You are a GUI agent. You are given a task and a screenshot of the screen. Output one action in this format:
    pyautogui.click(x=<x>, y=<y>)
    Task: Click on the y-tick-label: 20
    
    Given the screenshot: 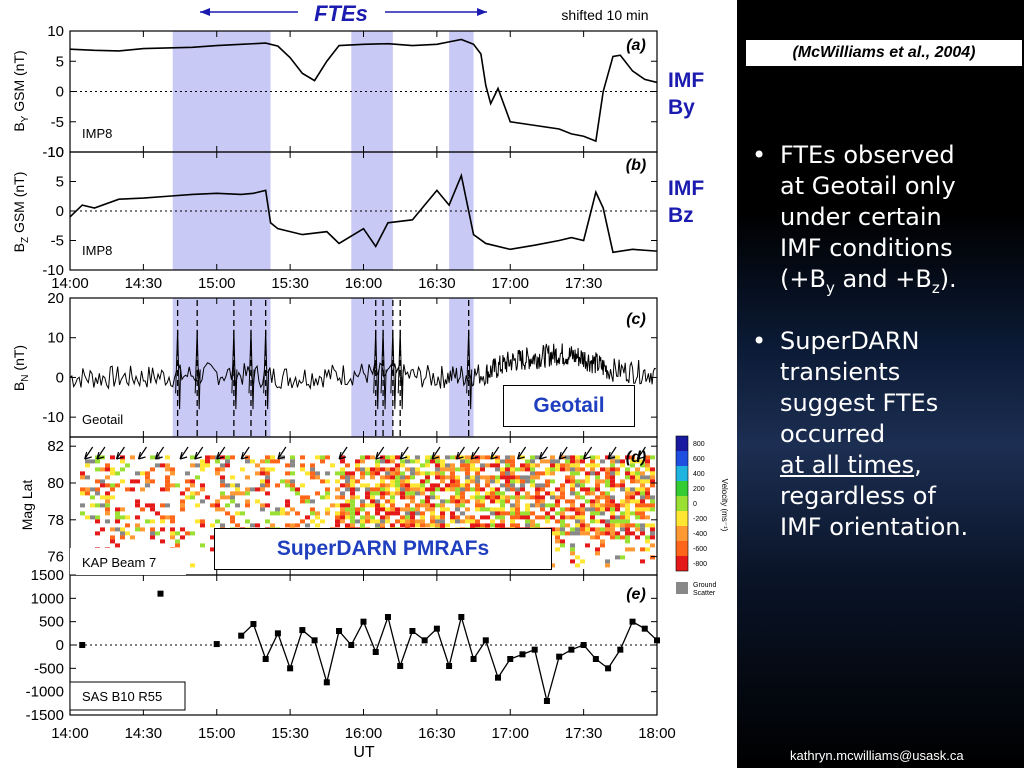 What is the action you would take?
    pyautogui.click(x=55, y=298)
    